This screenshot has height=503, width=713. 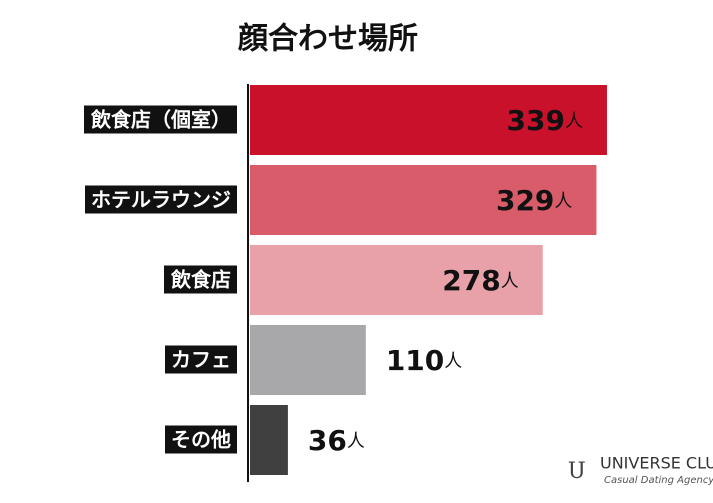 What do you see at coordinates (656, 463) in the screenshot?
I see `logo-name: UNIVERSE CLUB` at bounding box center [656, 463].